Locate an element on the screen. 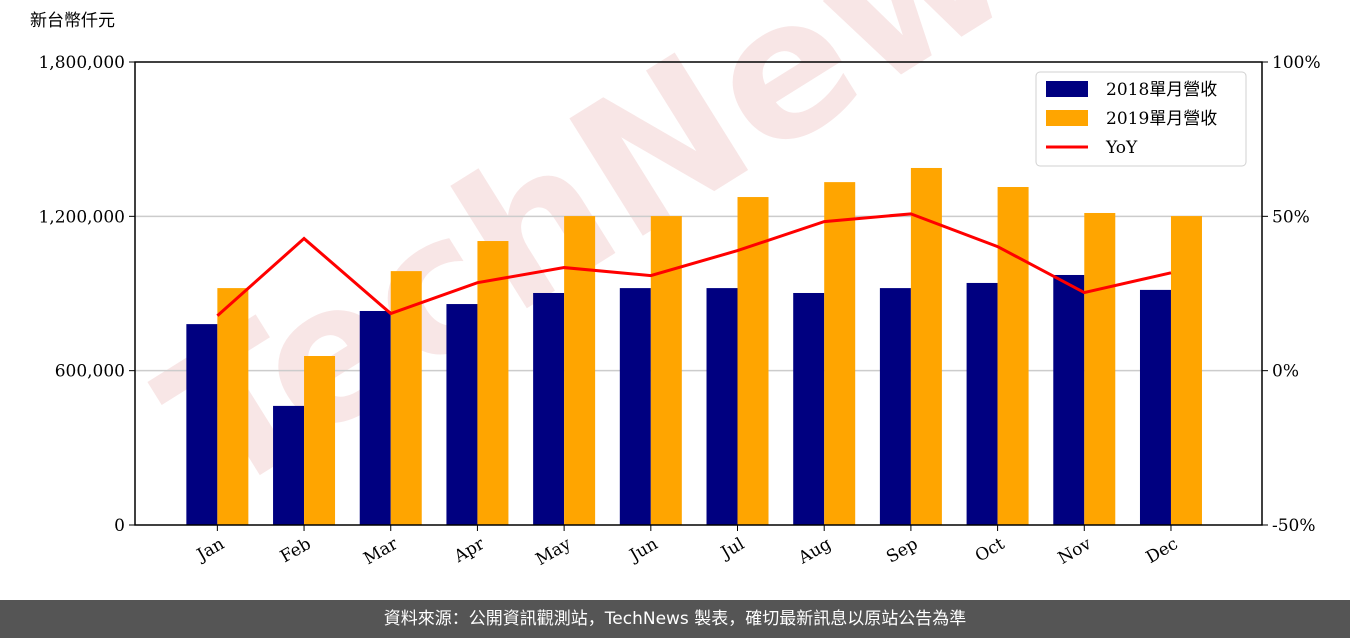  legend-label: 2018單月營收 is located at coordinates (1161, 90).